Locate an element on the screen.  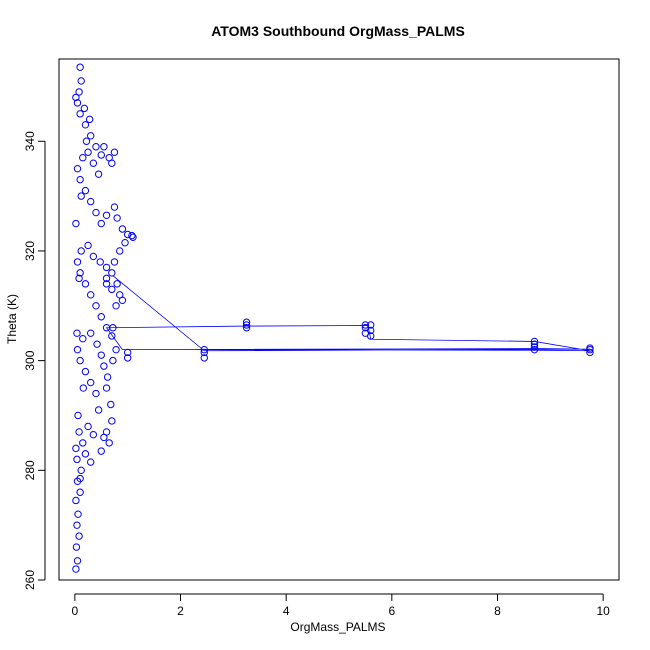
y-tick-label: 280 is located at coordinates (30, 470).